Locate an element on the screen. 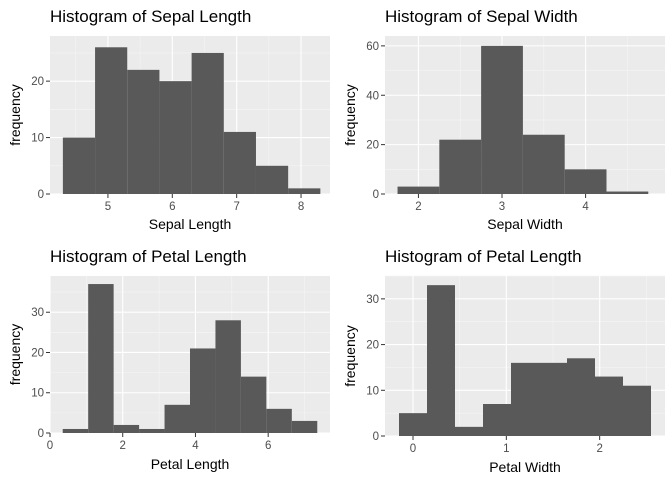 The width and height of the screenshot is (672, 480). x-axis-label: Petal Width is located at coordinates (525, 467).